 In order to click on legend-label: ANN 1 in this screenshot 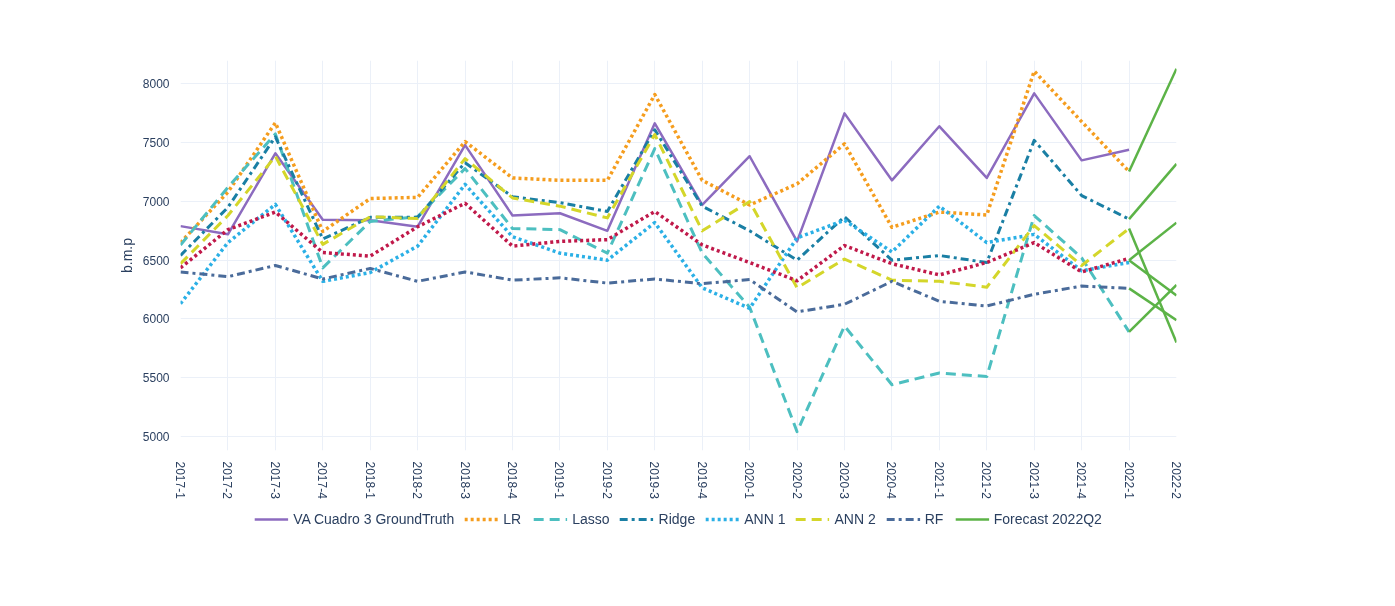, I will do `click(765, 519)`.